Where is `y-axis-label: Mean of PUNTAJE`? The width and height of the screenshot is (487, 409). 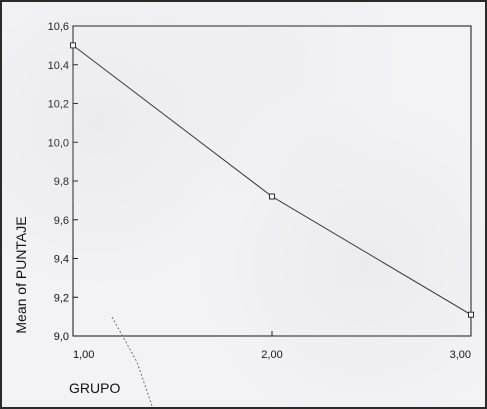 y-axis-label: Mean of PUNTAJE is located at coordinates (21, 274).